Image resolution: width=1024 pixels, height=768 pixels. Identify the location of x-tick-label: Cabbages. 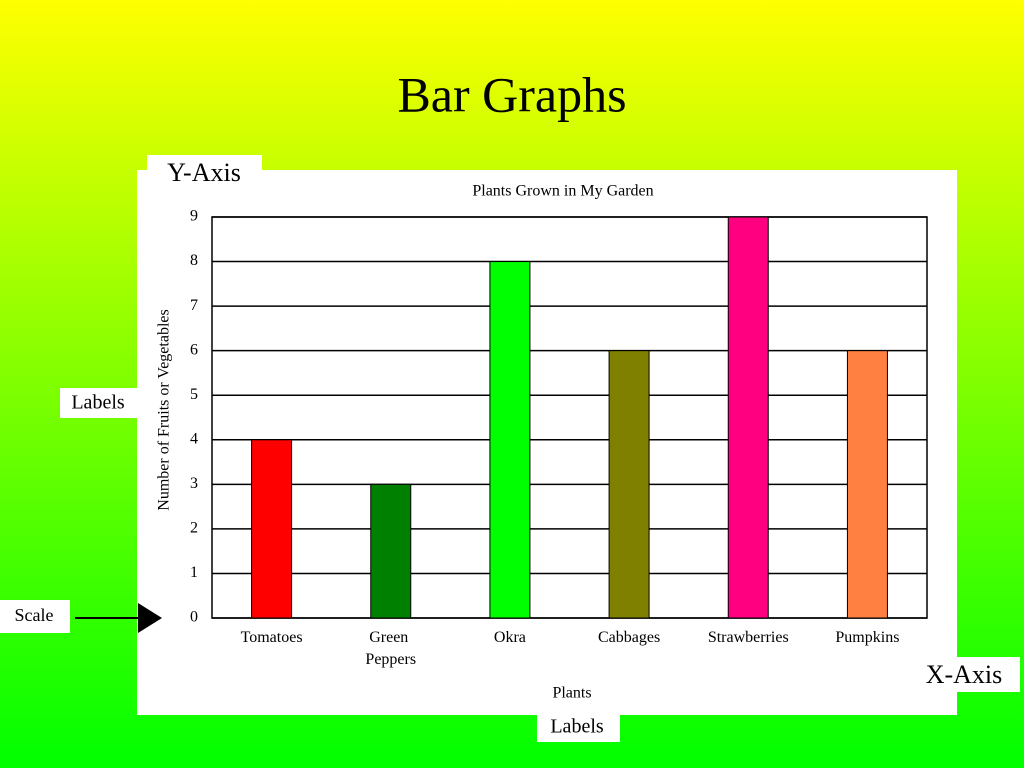
(629, 637).